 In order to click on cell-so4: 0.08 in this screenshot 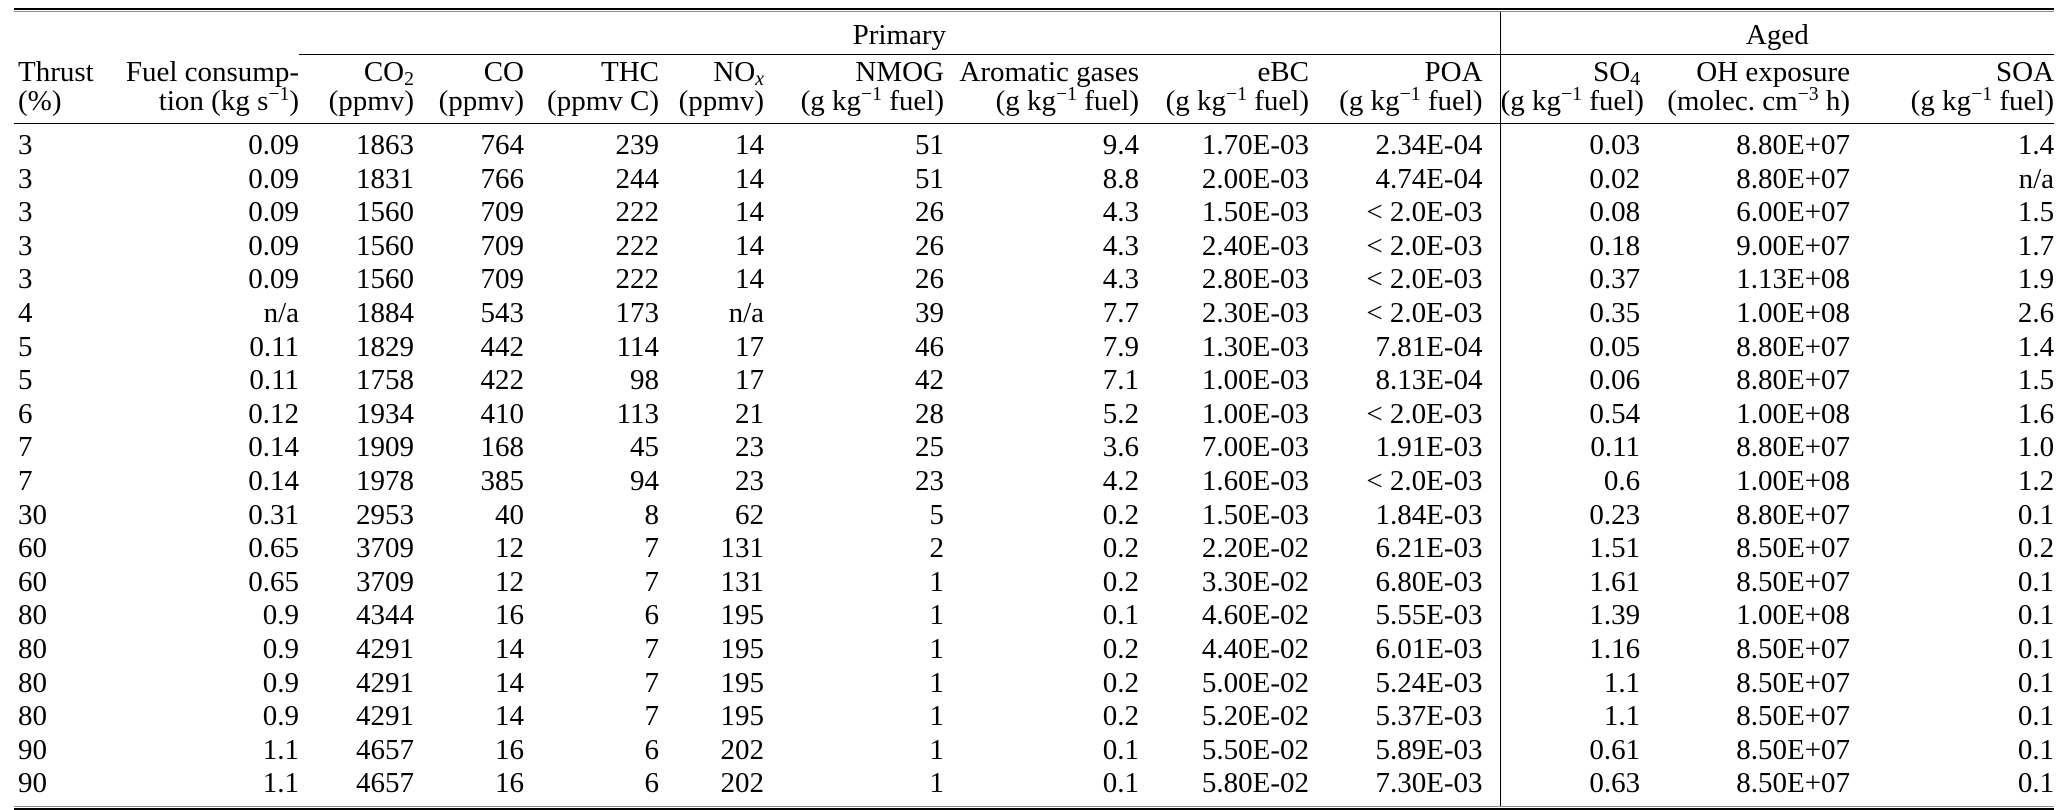, I will do `click(1570, 213)`.